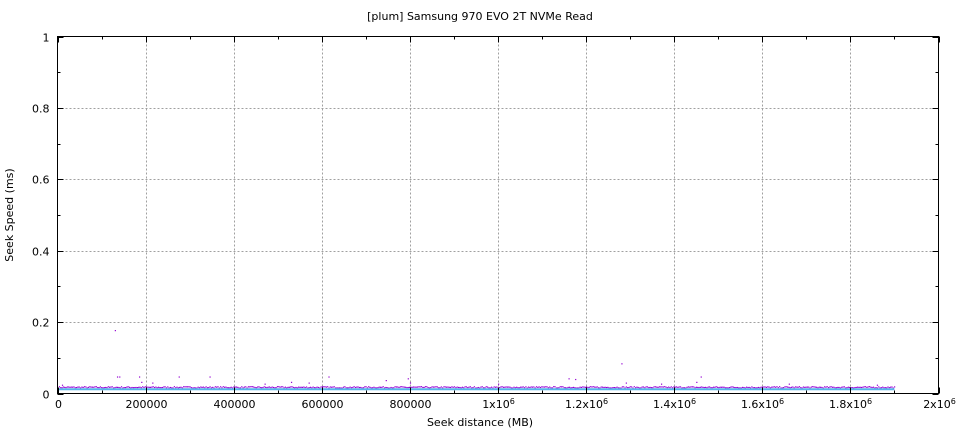  What do you see at coordinates (41, 323) in the screenshot?
I see `y-tick-label: 0.2` at bounding box center [41, 323].